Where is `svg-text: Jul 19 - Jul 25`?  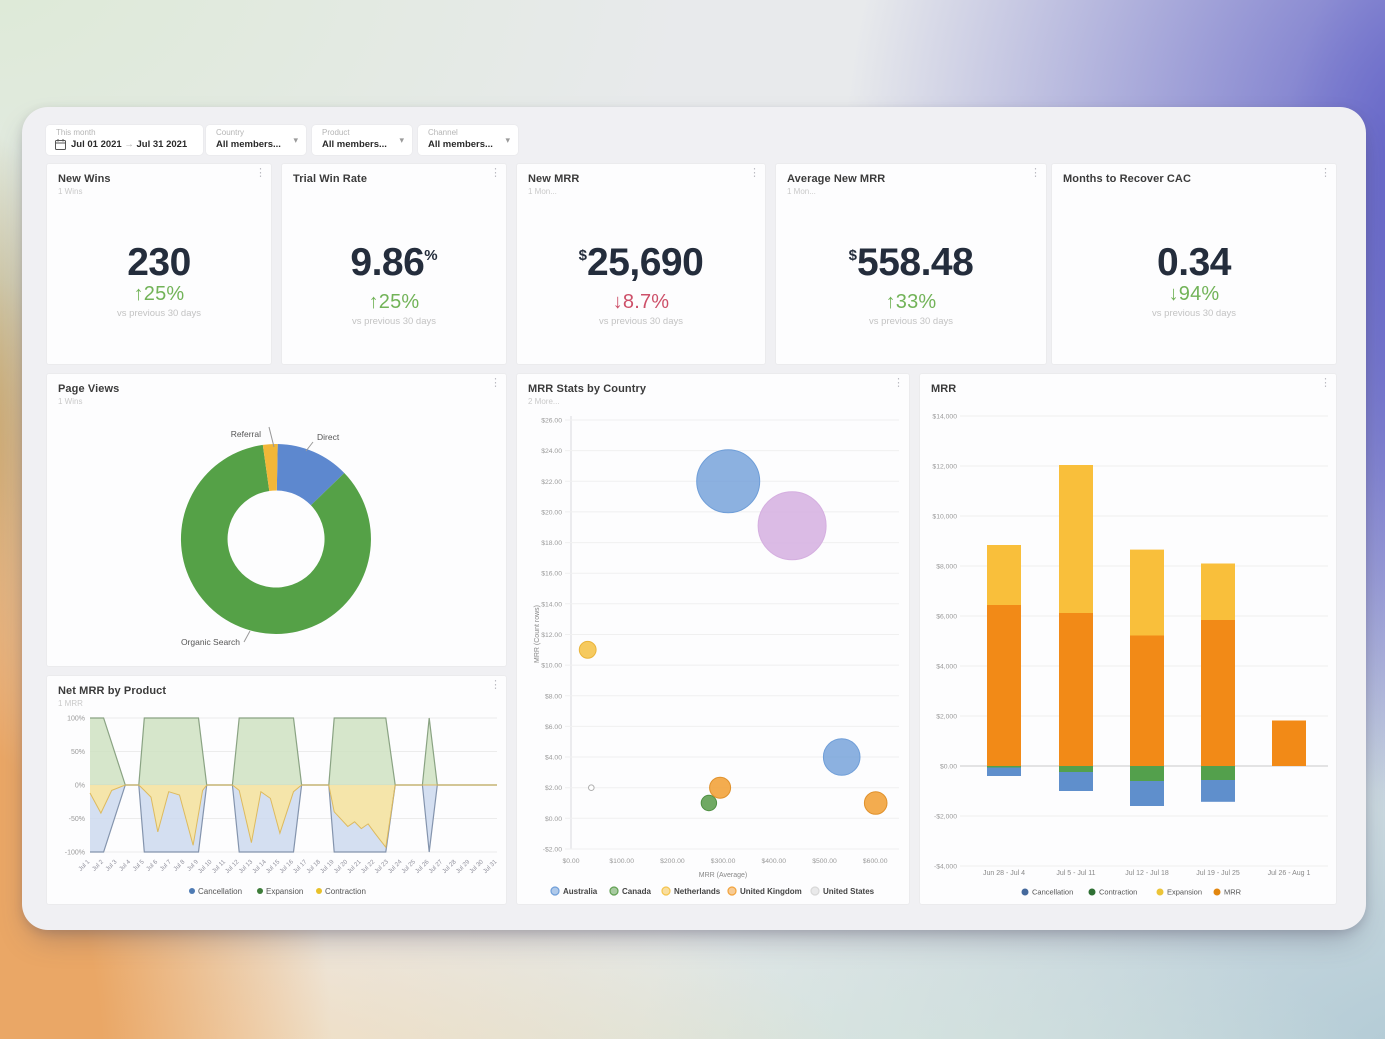 svg-text: Jul 19 - Jul 25 is located at coordinates (1218, 873).